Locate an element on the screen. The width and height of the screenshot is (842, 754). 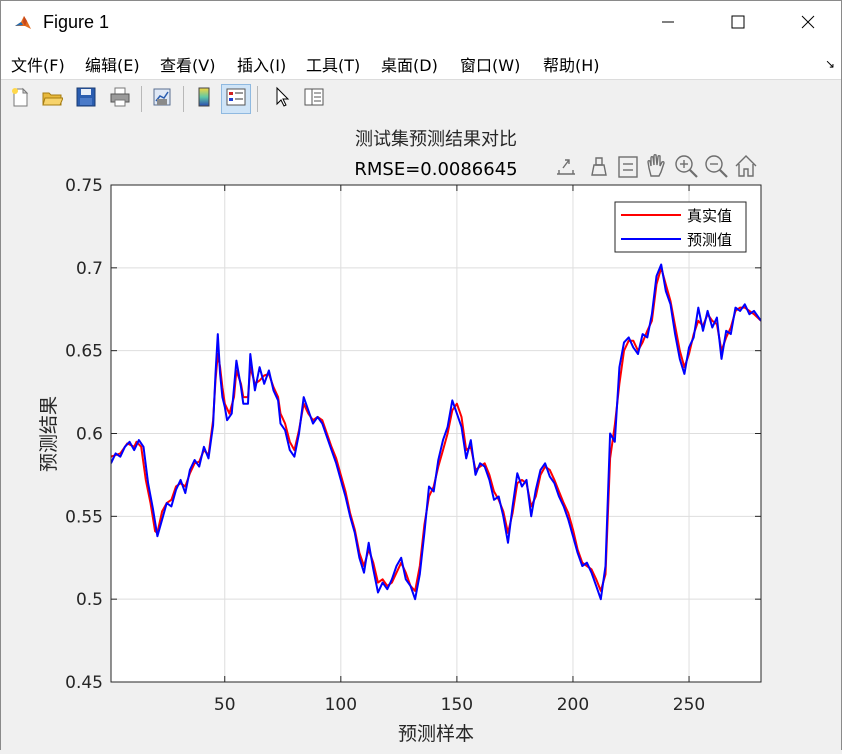
menu-help: 帮助(H) is located at coordinates (571, 65).